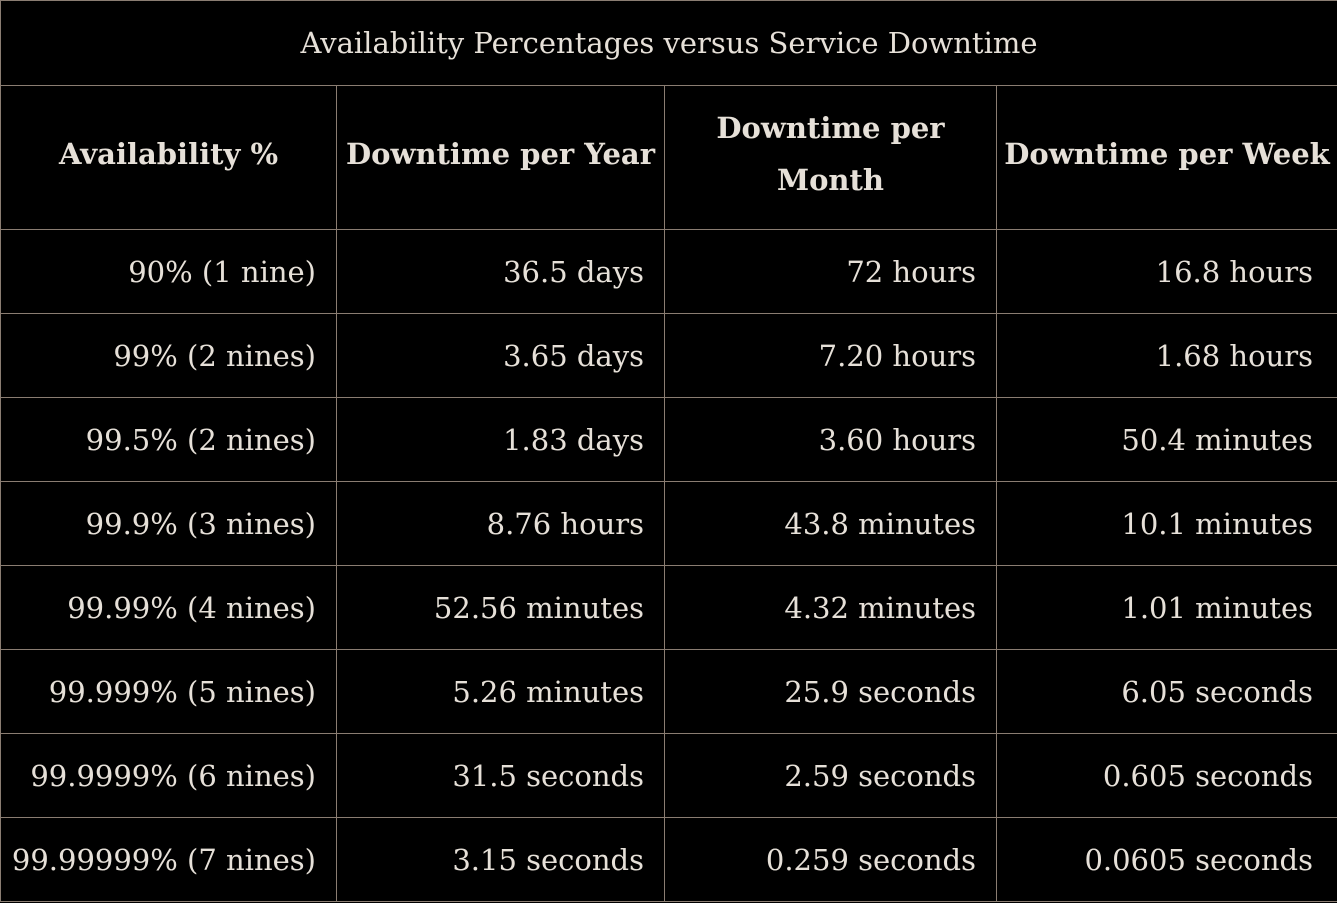 Image resolution: width=1337 pixels, height=903 pixels. Describe the element at coordinates (500, 271) in the screenshot. I see `cell-year: 36.5 days` at that location.